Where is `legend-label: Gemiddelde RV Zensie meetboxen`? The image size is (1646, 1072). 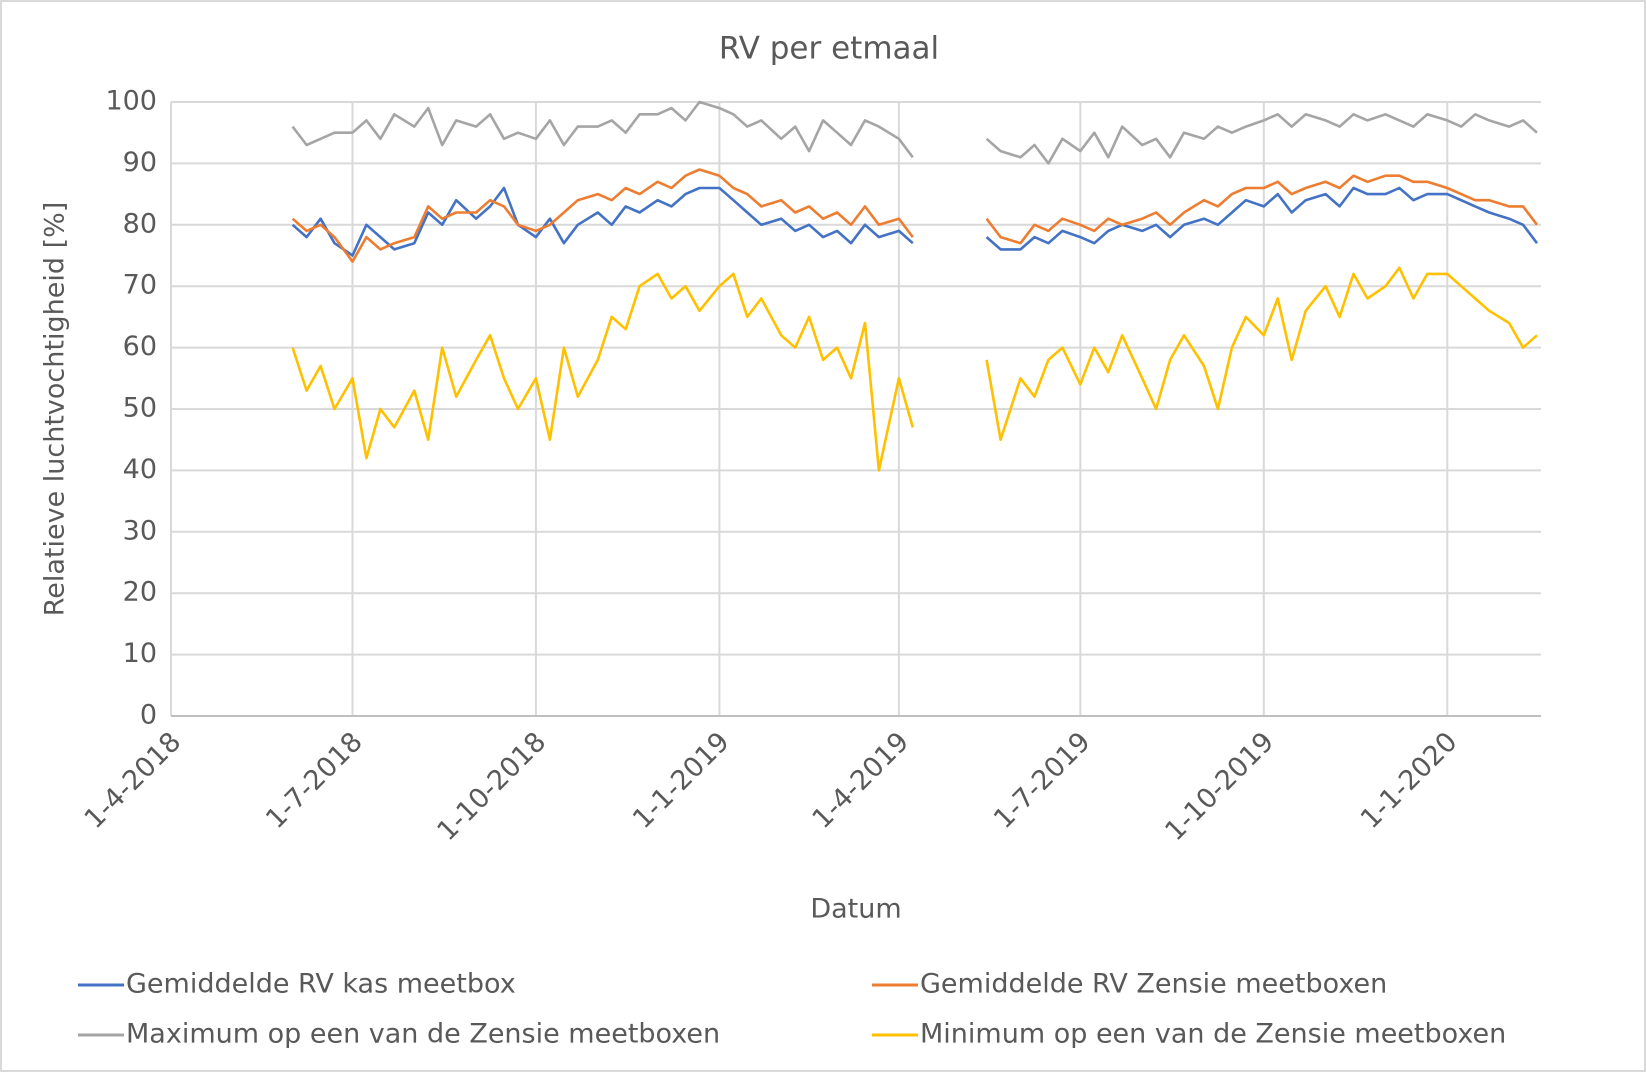
legend-label: Gemiddelde RV Zensie meetboxen is located at coordinates (1153, 984).